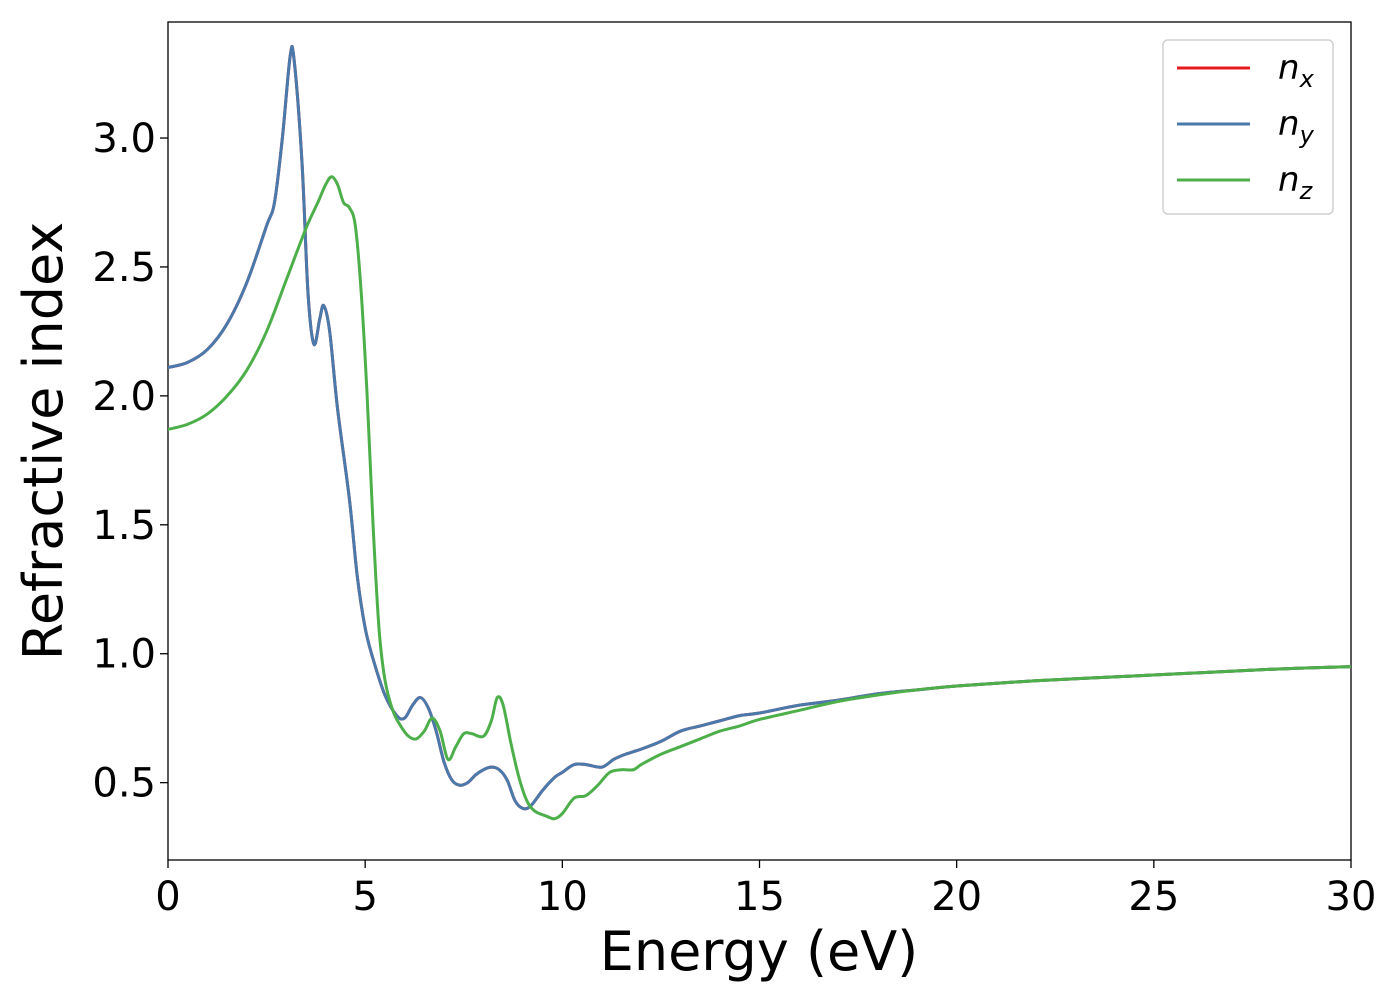 This screenshot has height=1000, width=1400. Describe the element at coordinates (124, 526) in the screenshot. I see `y-tick-label: 1.5` at that location.